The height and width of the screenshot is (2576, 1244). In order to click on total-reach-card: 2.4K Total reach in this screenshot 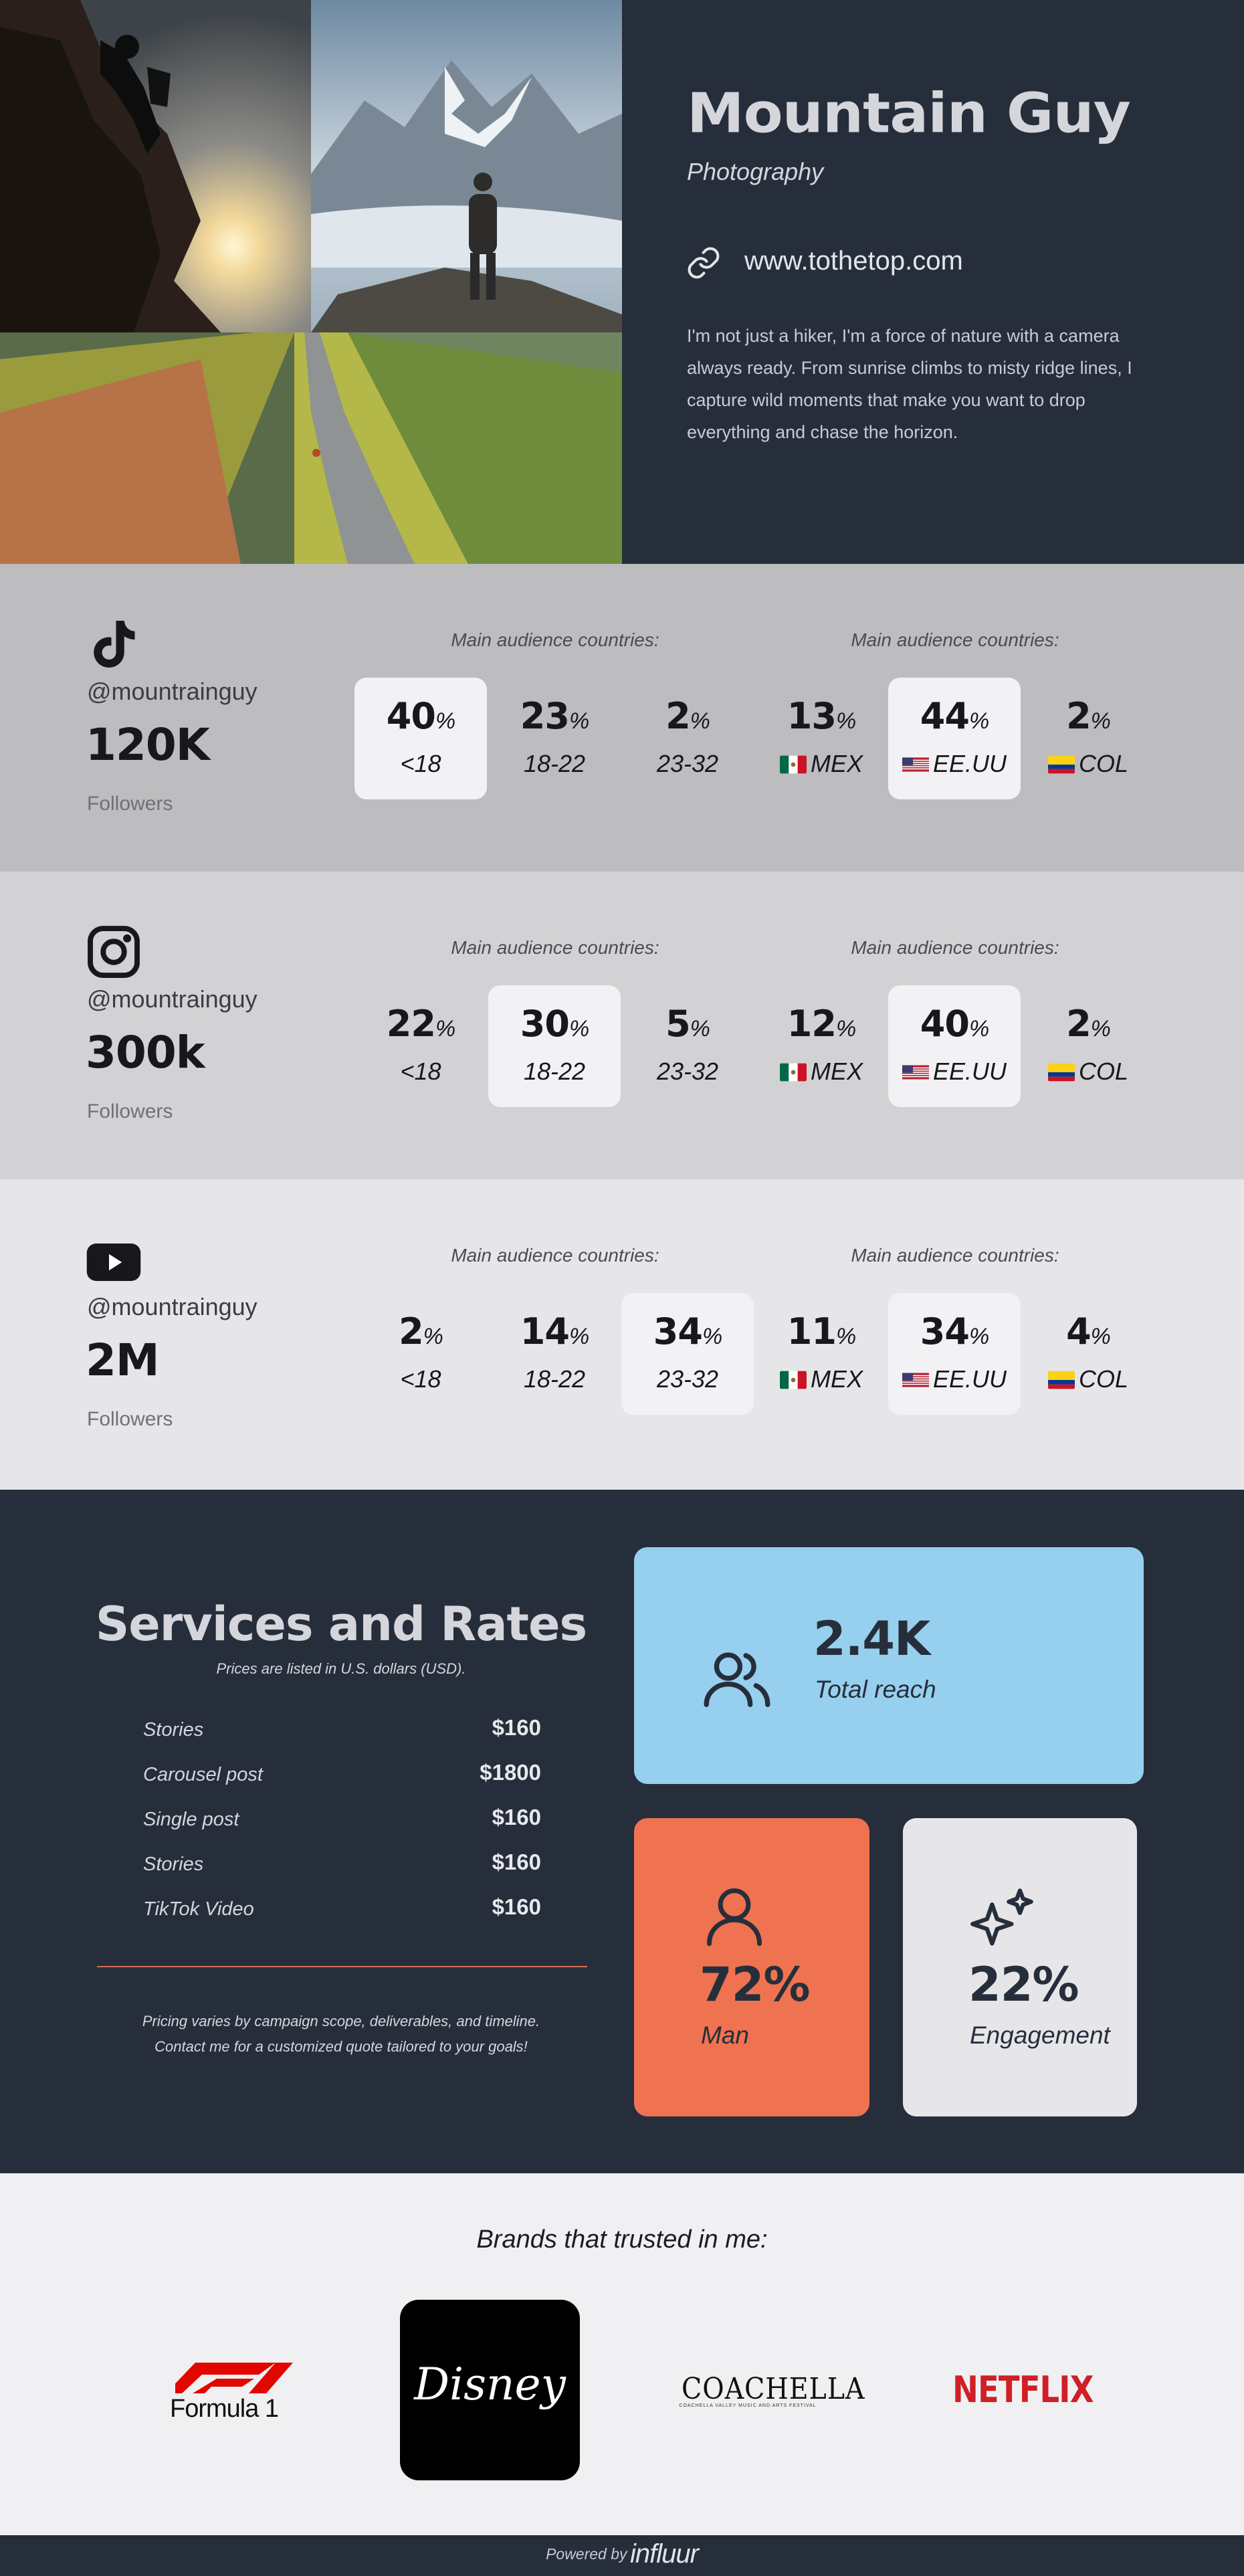, I will do `click(889, 1665)`.